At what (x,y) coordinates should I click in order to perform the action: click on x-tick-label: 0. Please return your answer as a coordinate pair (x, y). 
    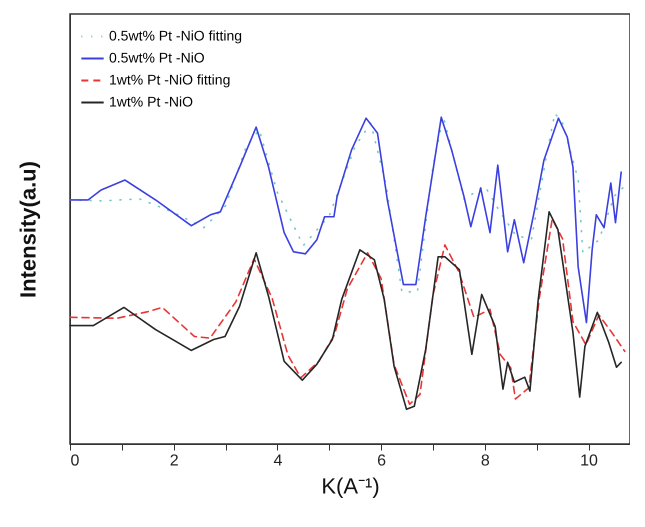
    Looking at the image, I should click on (75, 461).